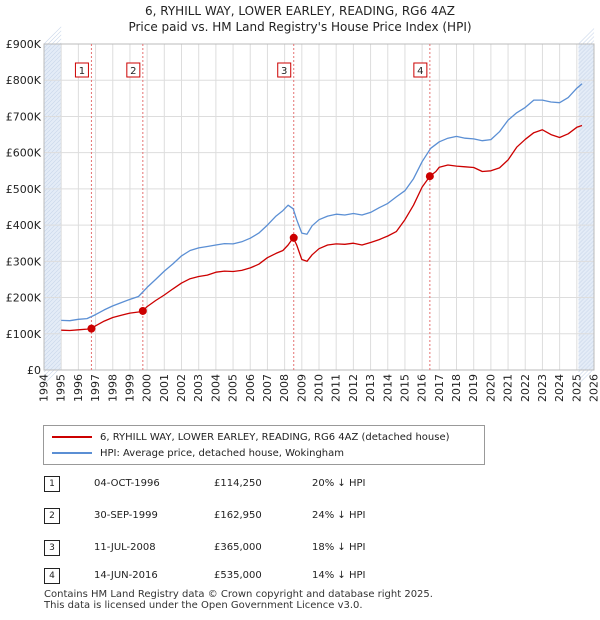 The height and width of the screenshot is (620, 600). Describe the element at coordinates (72, 453) in the screenshot. I see `legend-hpi-swatch` at that location.